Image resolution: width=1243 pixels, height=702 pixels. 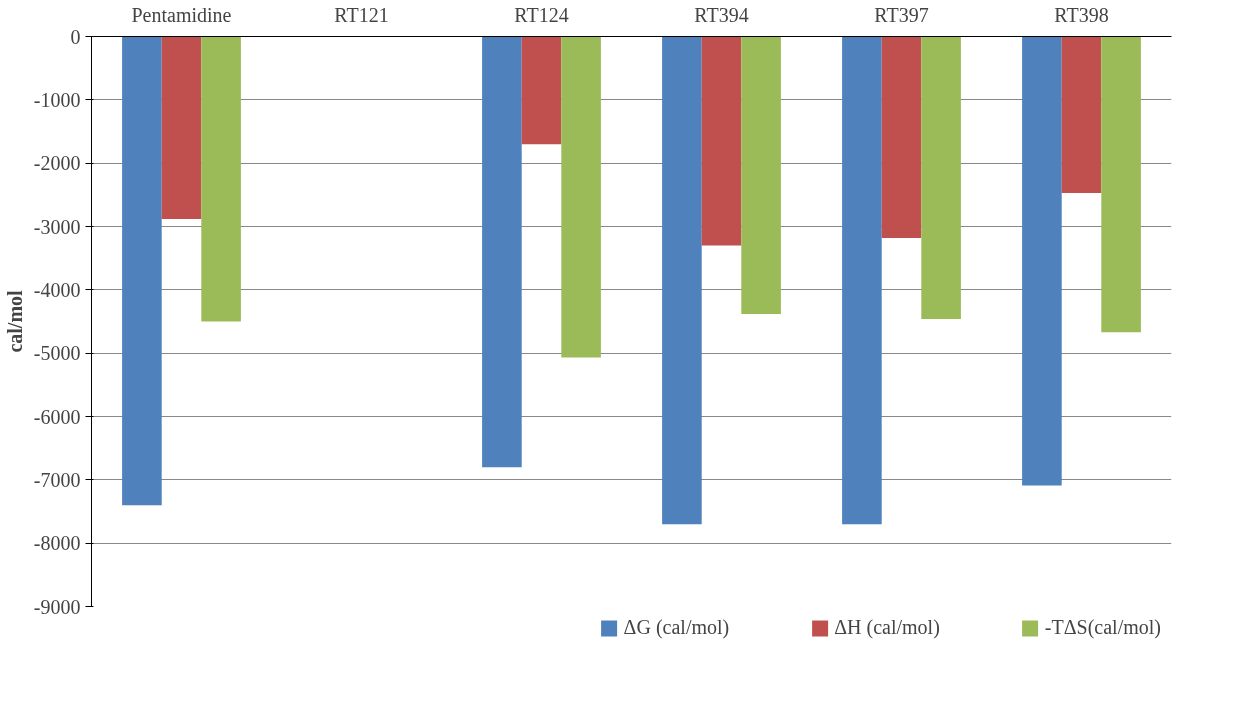 I want to click on x-tick-label: RT394, so click(x=721, y=14).